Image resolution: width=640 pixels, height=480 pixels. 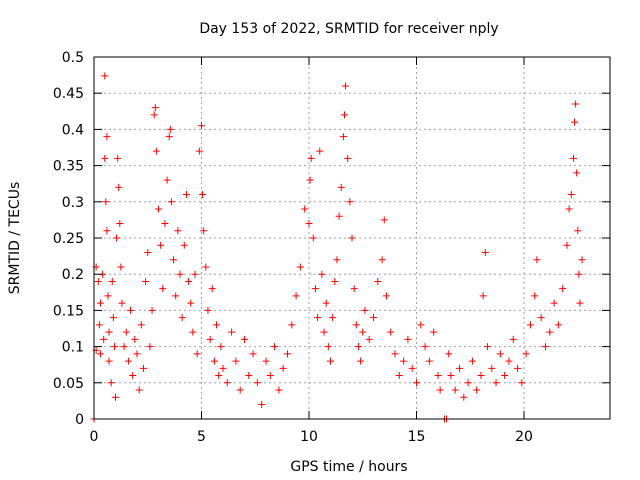 What do you see at coordinates (68, 311) in the screenshot?
I see `y-tick-label: 0.15` at bounding box center [68, 311].